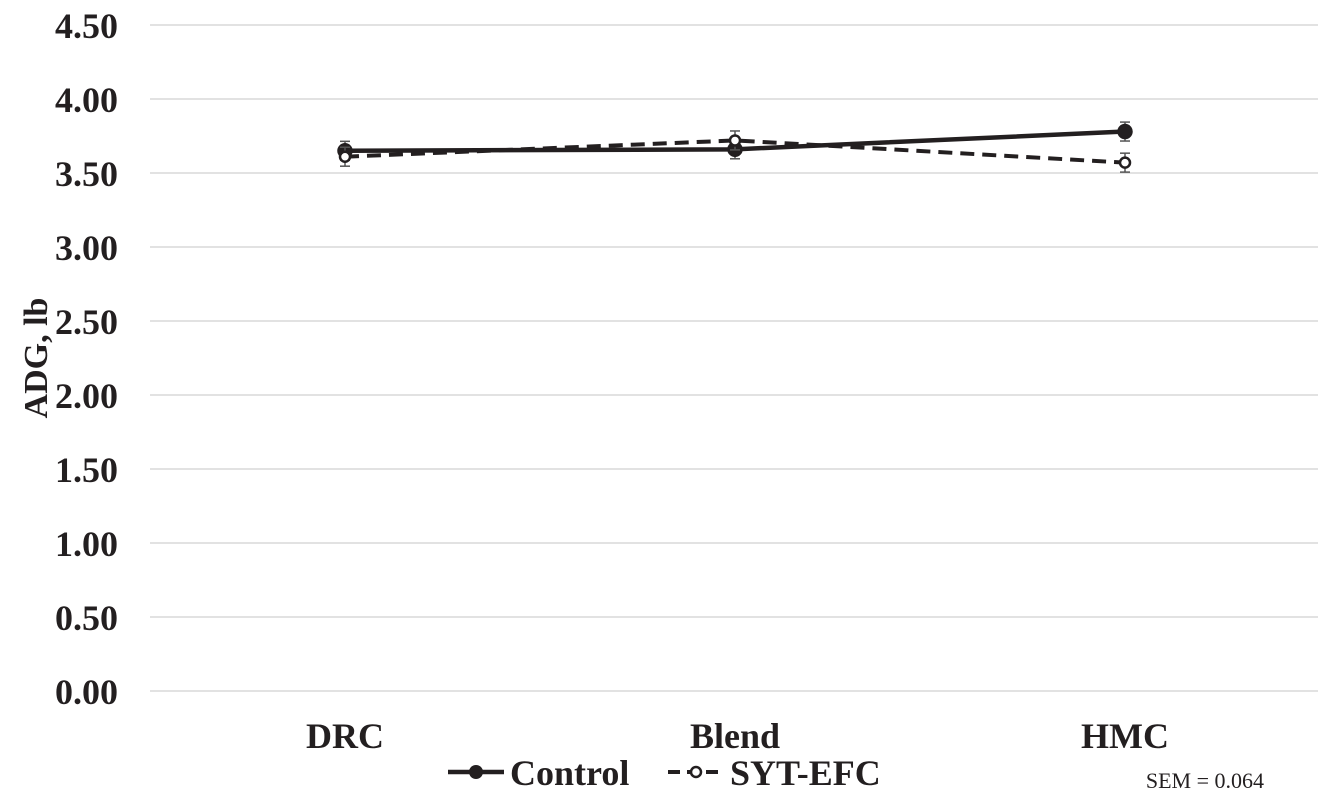  I want to click on y-tick-label: 3.00, so click(86, 248).